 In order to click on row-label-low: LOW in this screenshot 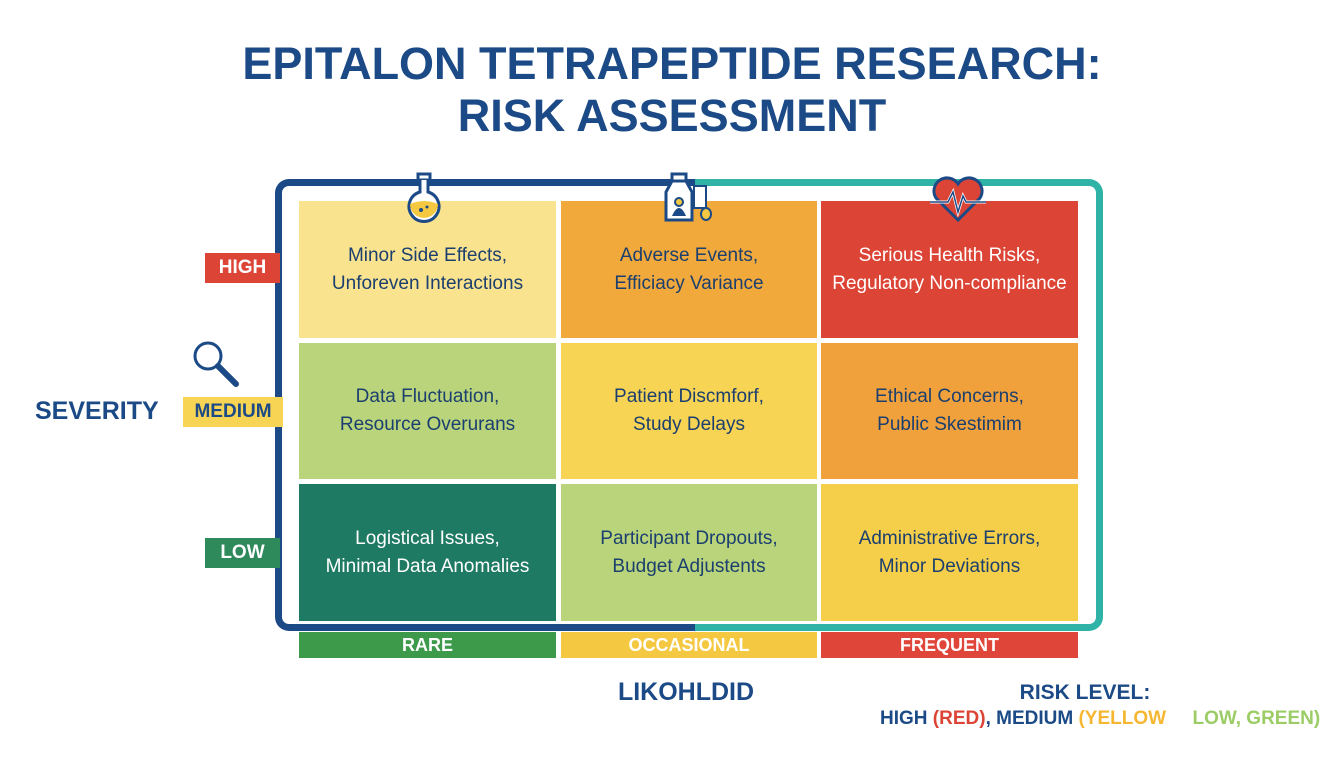, I will do `click(242, 553)`.